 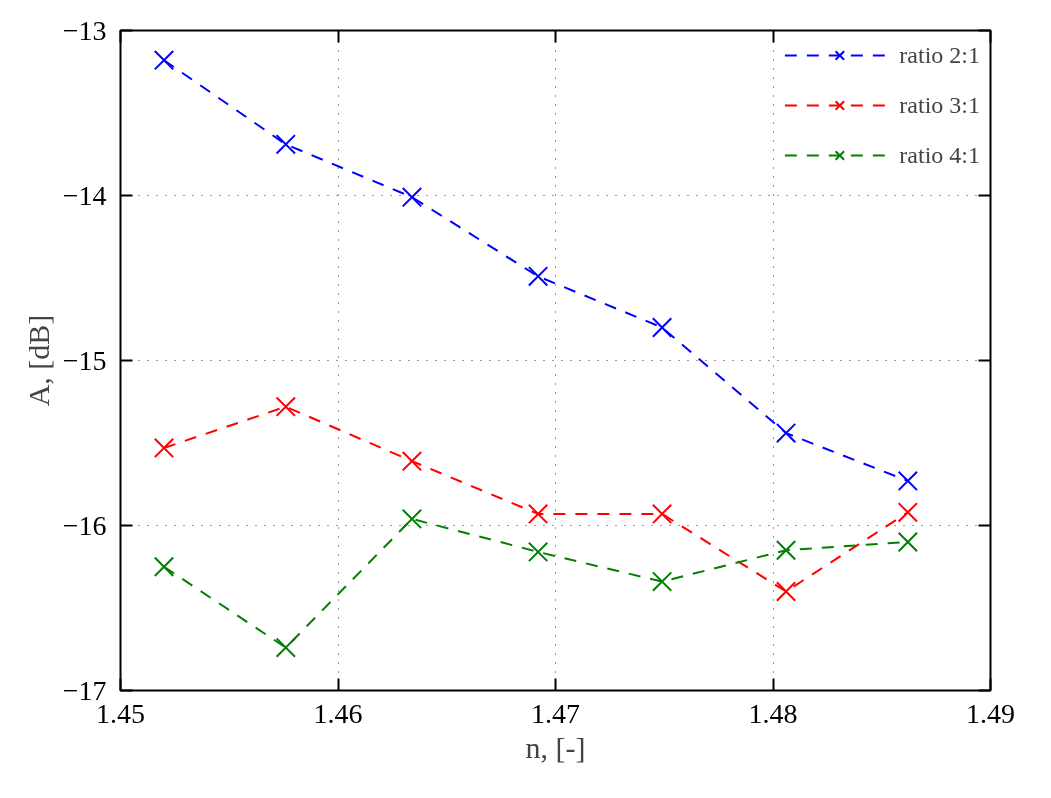 What do you see at coordinates (84, 30) in the screenshot?
I see `y-tick-label: −13` at bounding box center [84, 30].